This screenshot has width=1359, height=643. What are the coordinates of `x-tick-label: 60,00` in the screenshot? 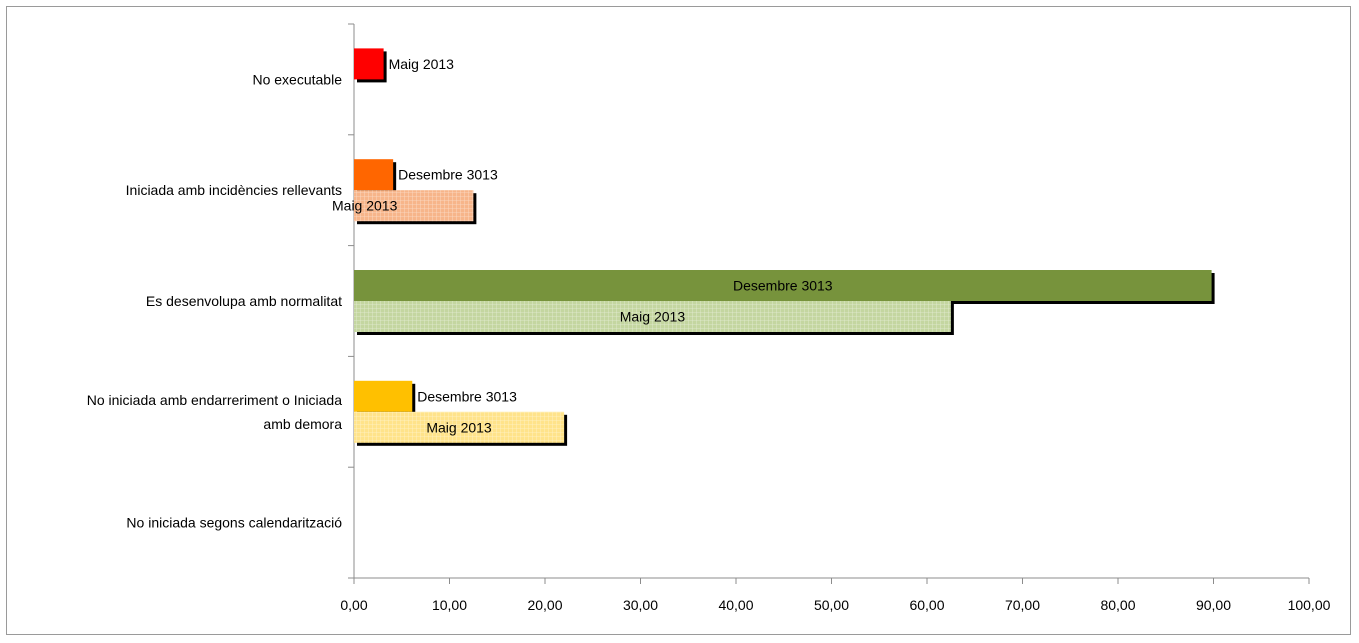 It's located at (926, 605).